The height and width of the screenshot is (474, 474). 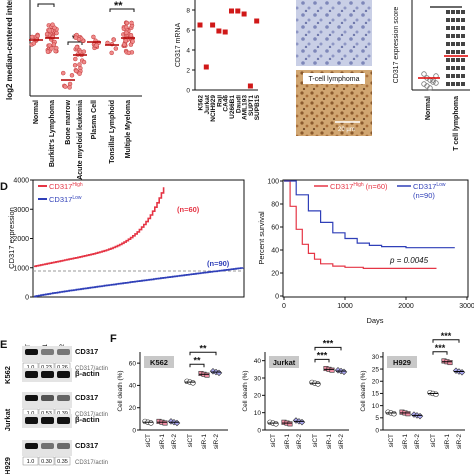 I want to click on ihc-label-bg, so click(x=334, y=78).